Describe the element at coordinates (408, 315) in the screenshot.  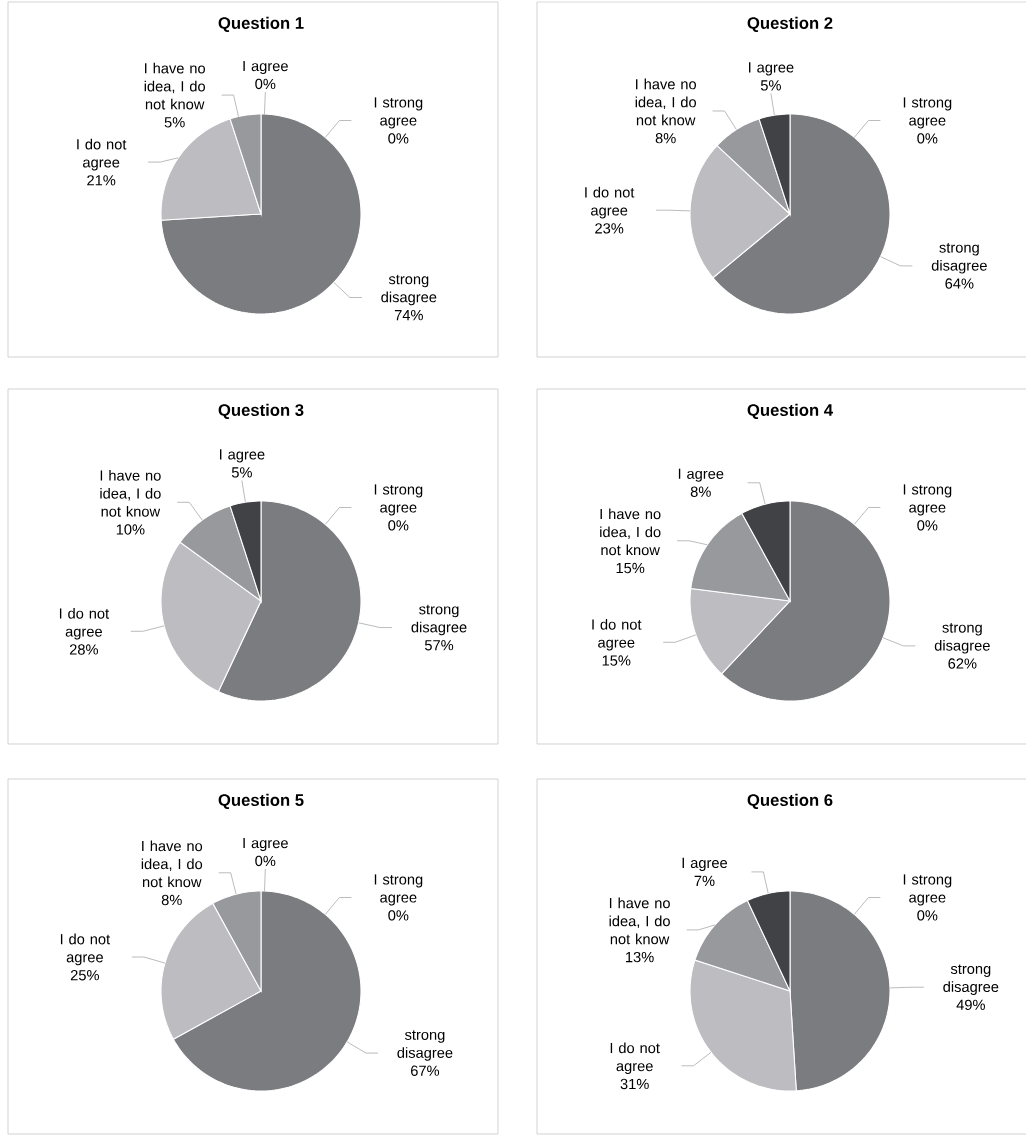
I see `data-label: 74%` at that location.